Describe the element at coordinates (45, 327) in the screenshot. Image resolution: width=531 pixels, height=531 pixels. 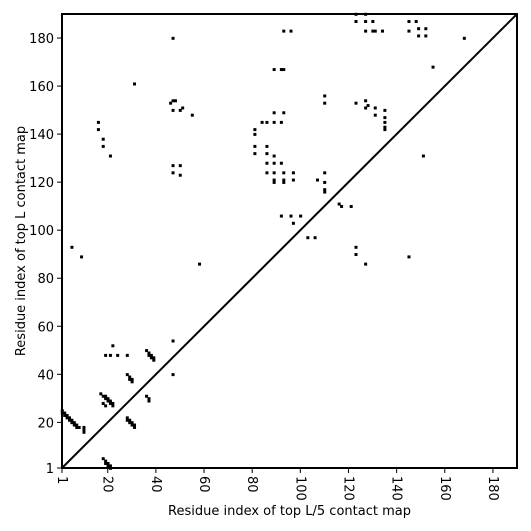
I see `y-tick-label: 60` at that location.